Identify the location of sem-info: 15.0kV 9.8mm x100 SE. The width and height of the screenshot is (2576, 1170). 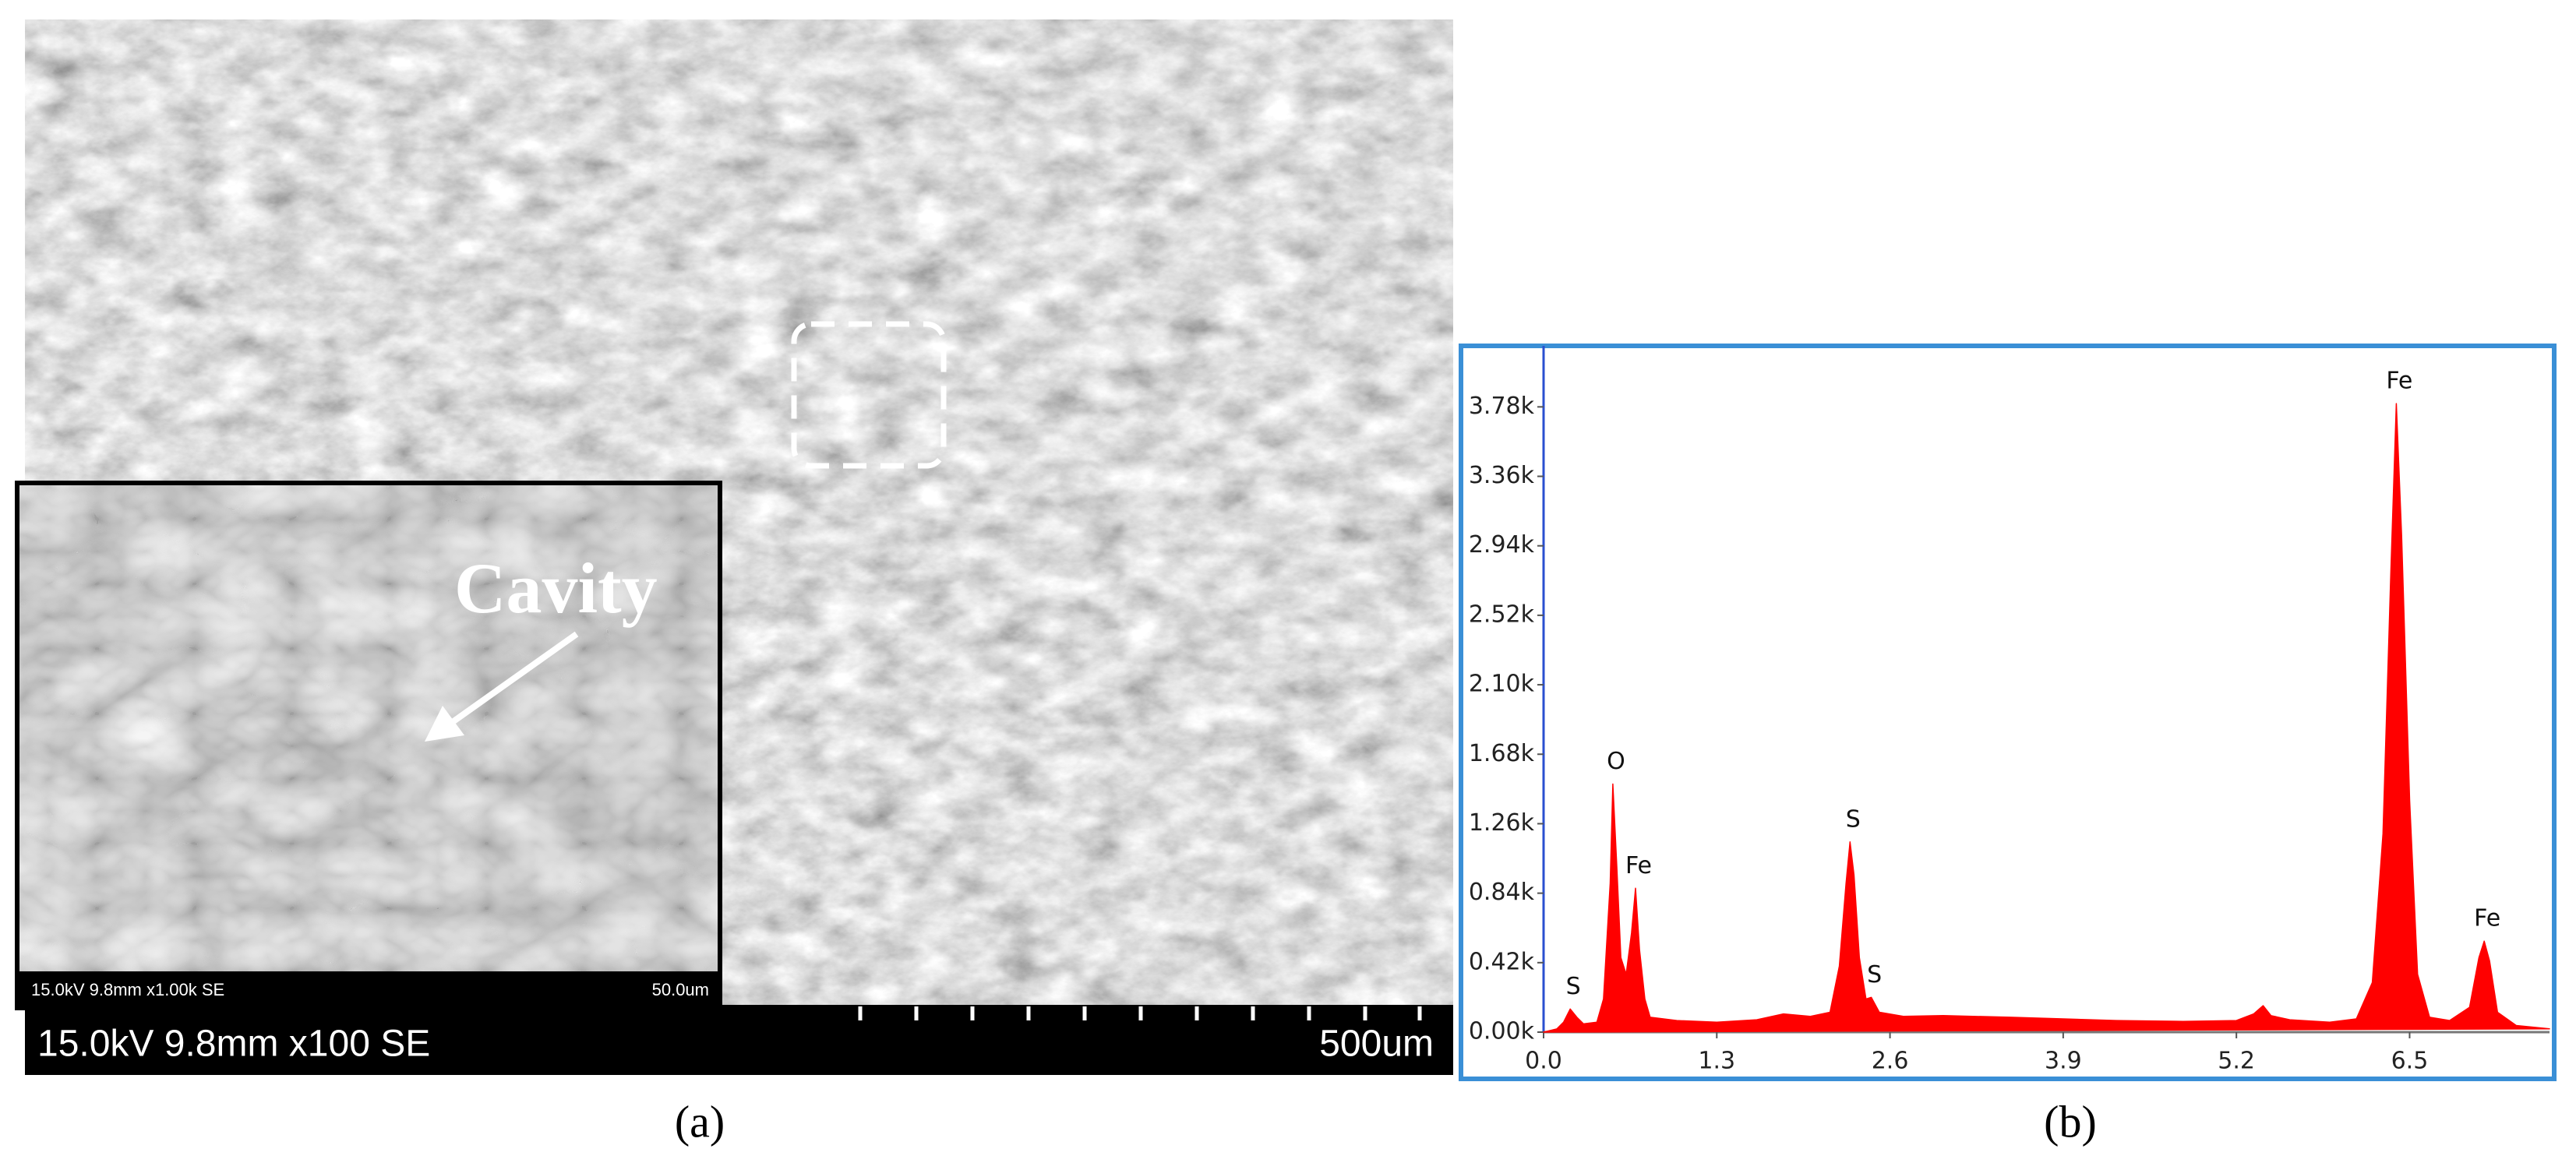
(233, 1044).